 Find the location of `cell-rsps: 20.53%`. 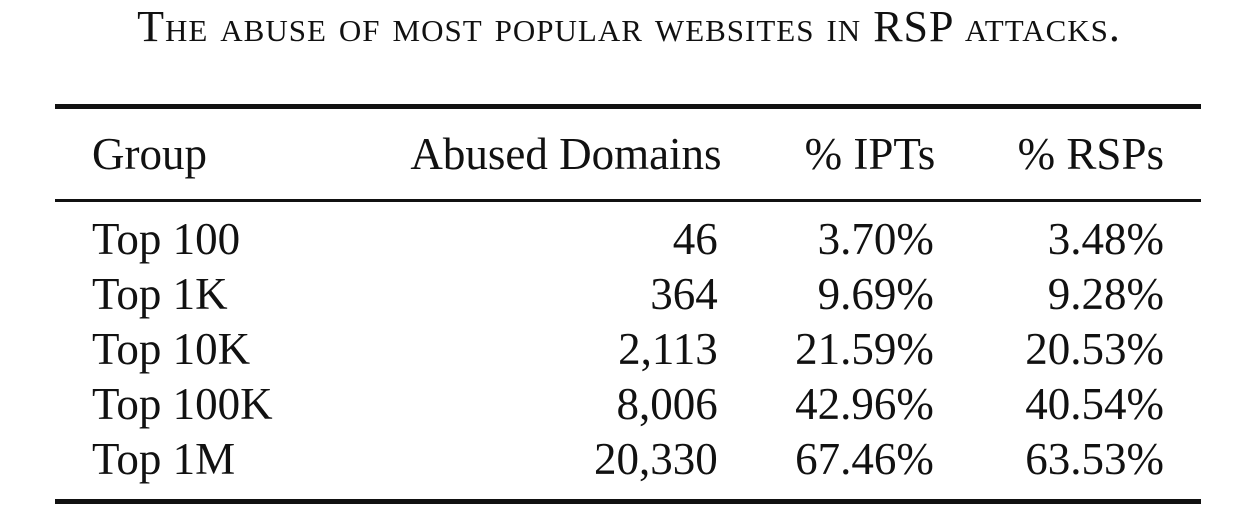

cell-rsps: 20.53% is located at coordinates (1094, 349).